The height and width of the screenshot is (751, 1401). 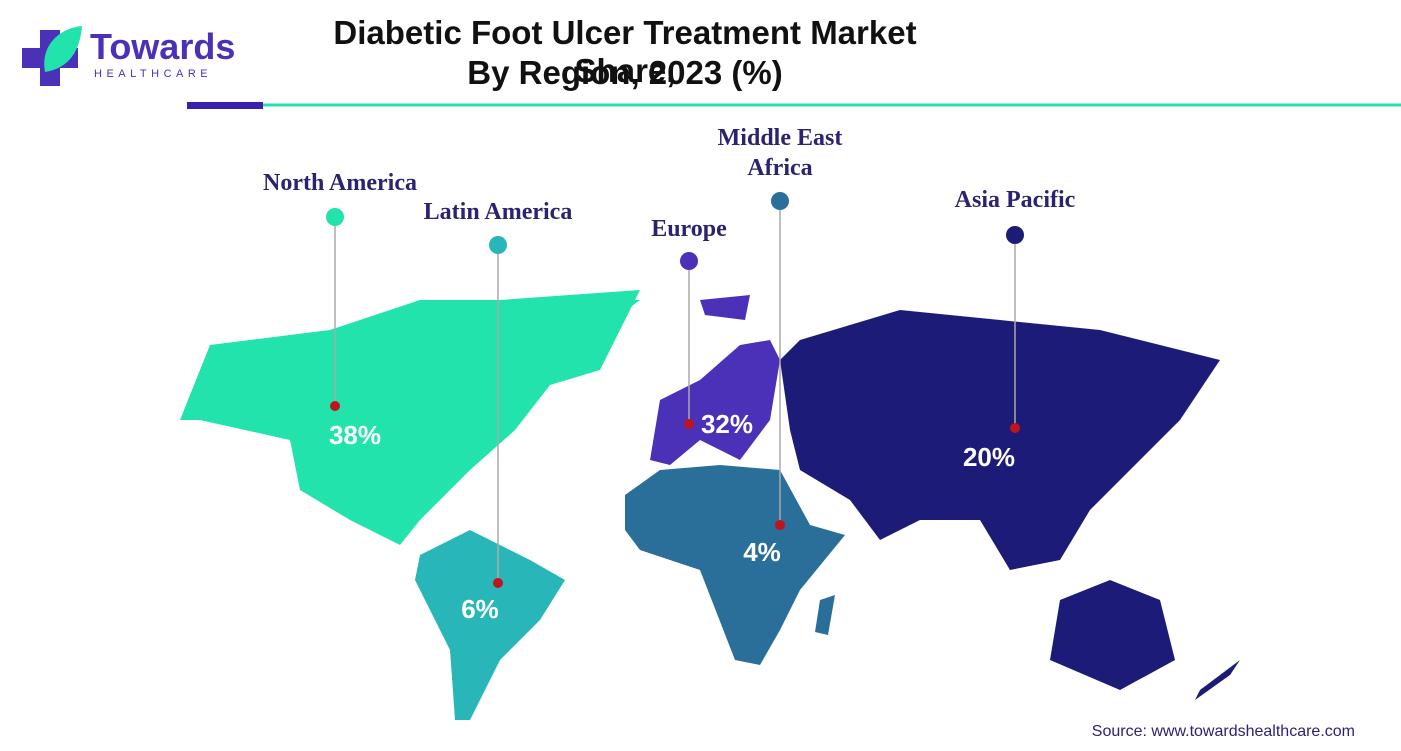 What do you see at coordinates (498, 212) in the screenshot?
I see `region-name: Latin America` at bounding box center [498, 212].